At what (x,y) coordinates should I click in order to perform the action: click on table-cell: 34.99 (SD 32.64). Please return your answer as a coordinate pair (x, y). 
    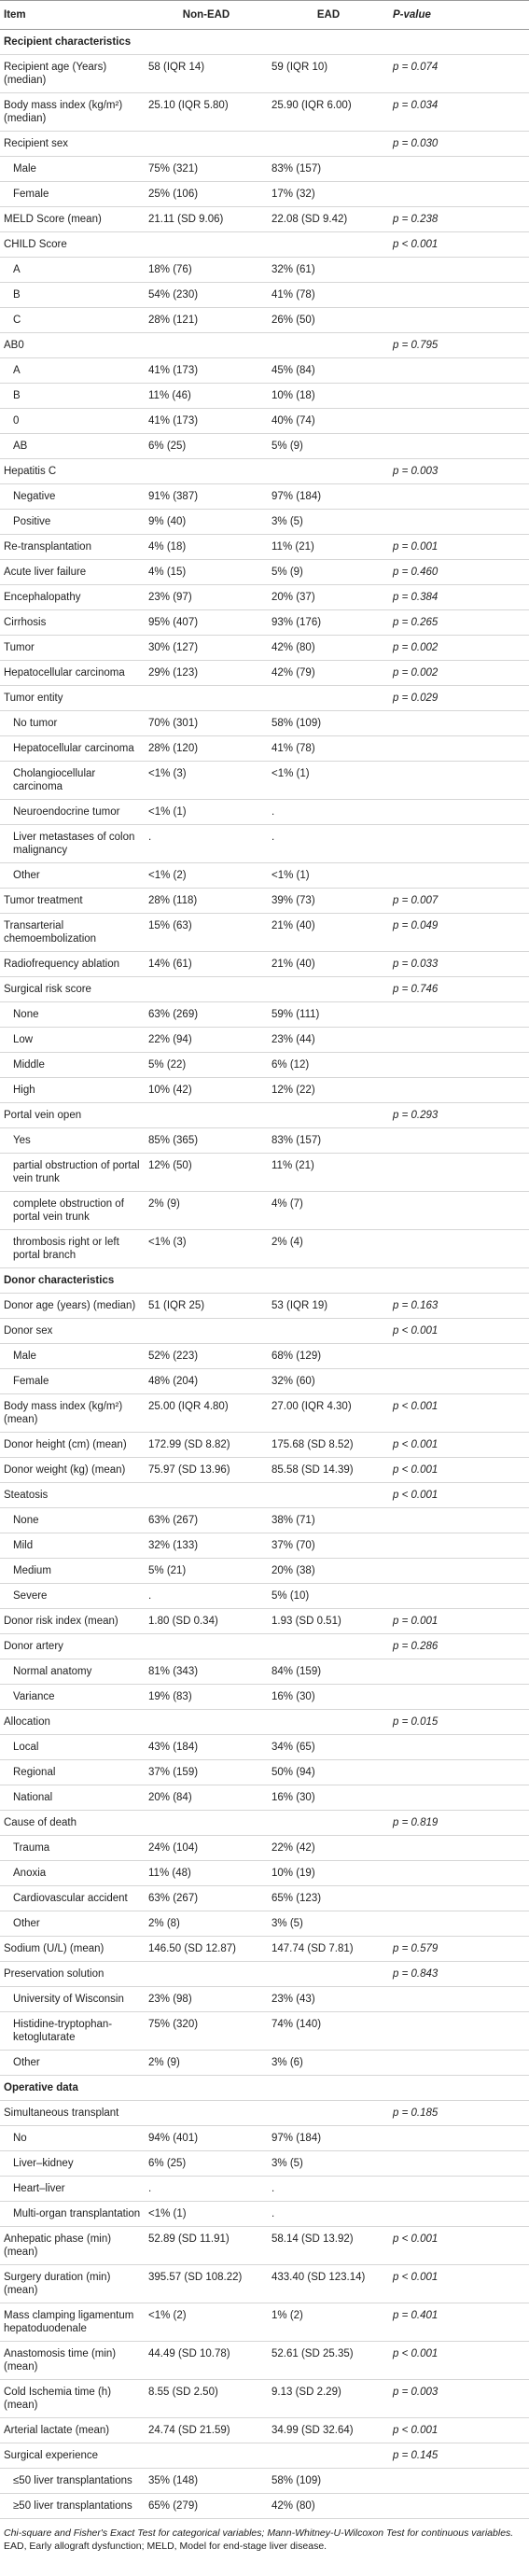
    Looking at the image, I should click on (328, 2430).